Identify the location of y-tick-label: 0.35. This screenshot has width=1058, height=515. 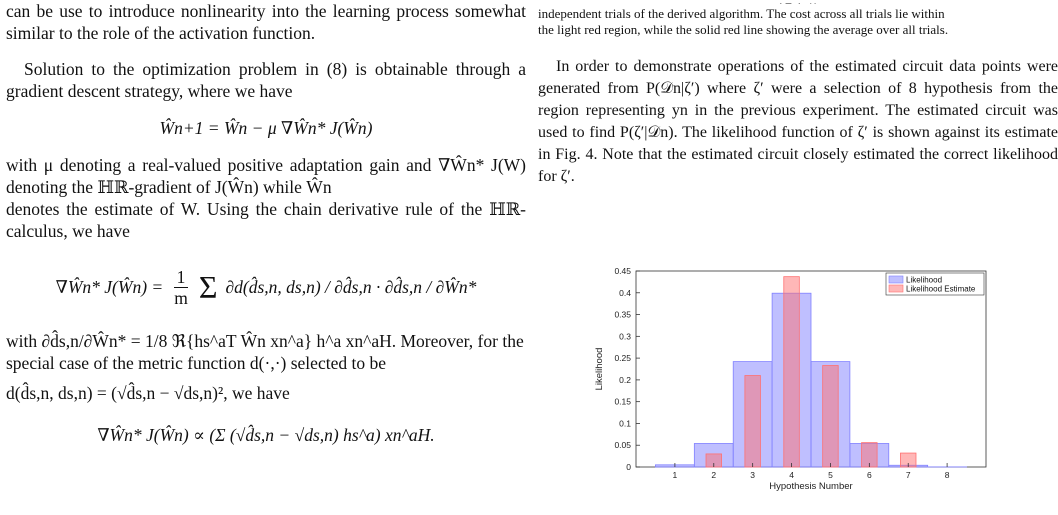
(622, 315).